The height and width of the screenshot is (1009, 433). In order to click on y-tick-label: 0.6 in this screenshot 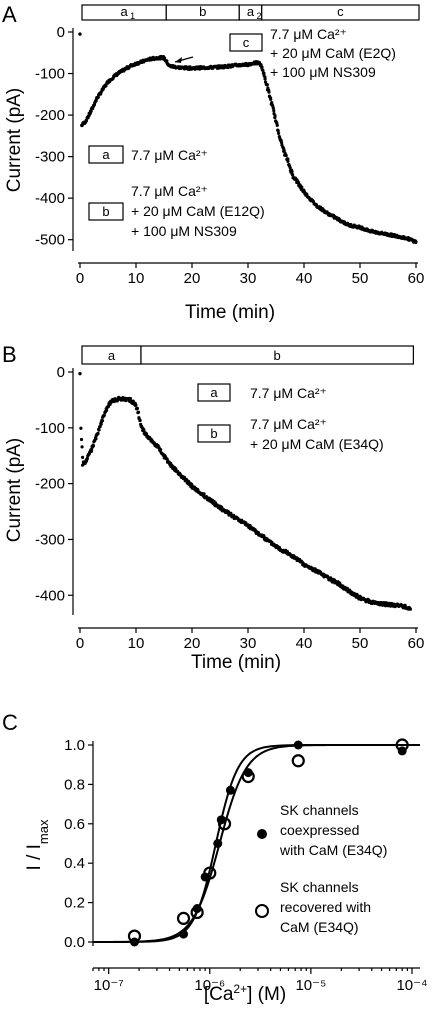, I will do `click(74, 824)`.